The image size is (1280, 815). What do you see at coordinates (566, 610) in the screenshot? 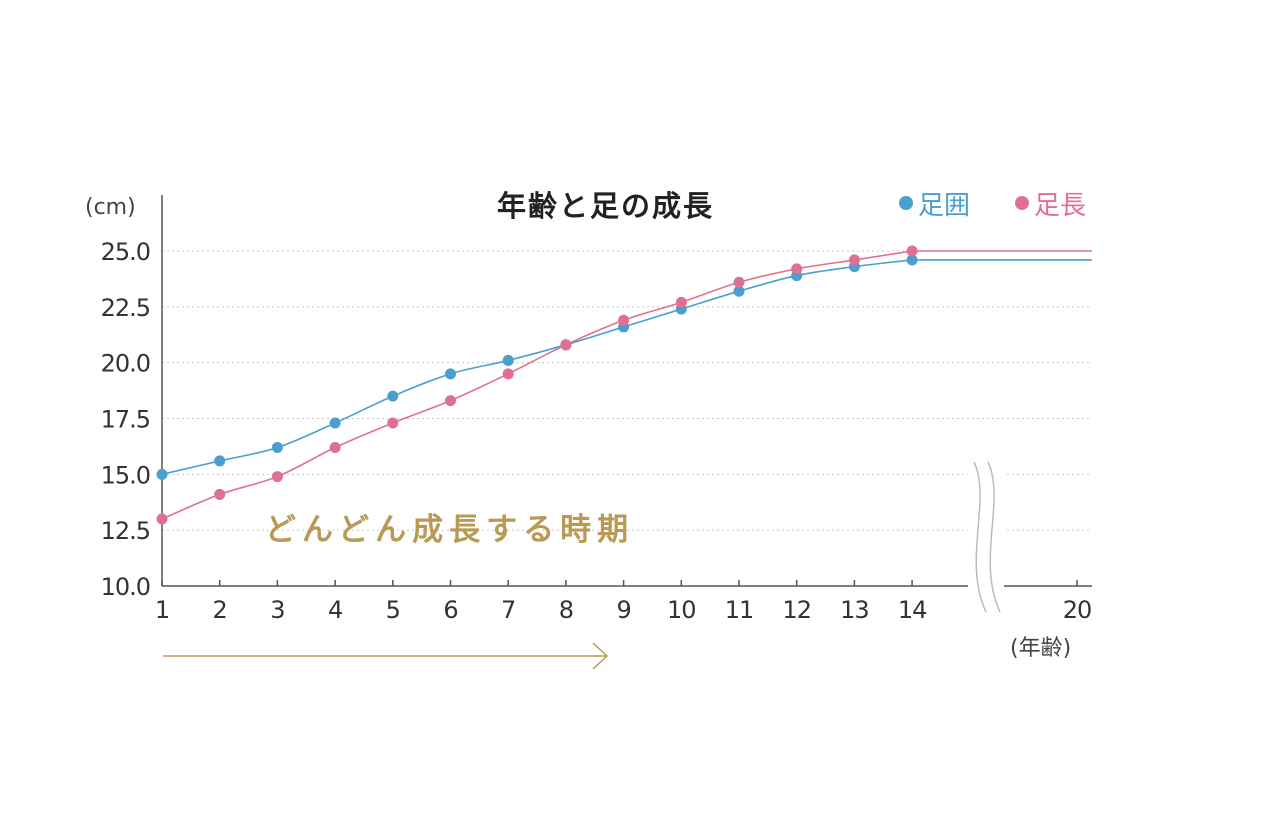
I see `x-tick-label: 8` at bounding box center [566, 610].